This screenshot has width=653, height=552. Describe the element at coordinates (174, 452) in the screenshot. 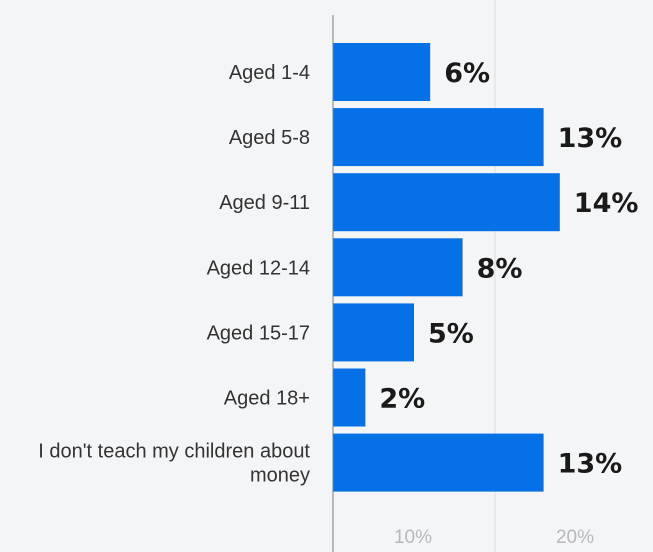

I see `category-label: I don't teach my children about` at that location.